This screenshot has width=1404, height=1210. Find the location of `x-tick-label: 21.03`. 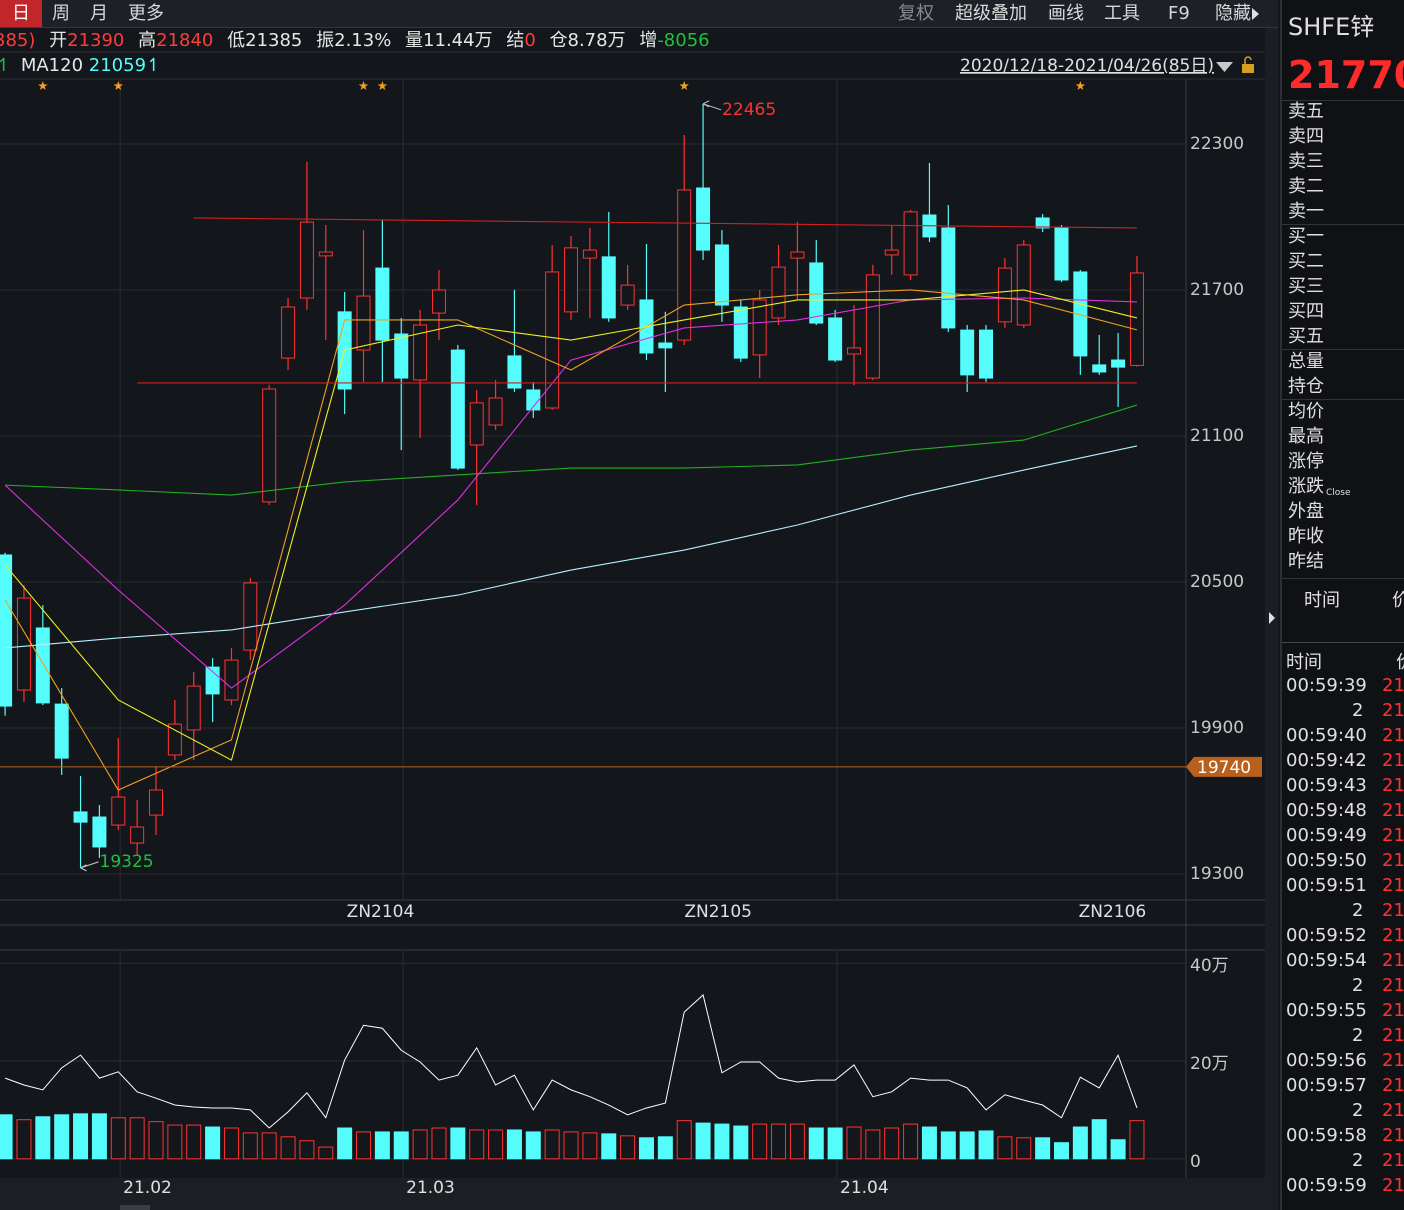

x-tick-label: 21.03 is located at coordinates (430, 1188).